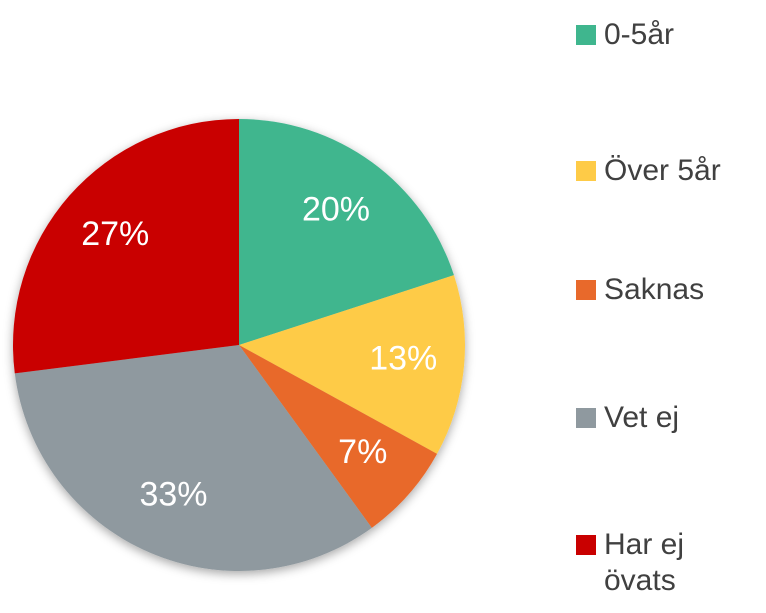 This screenshot has width=766, height=613. Describe the element at coordinates (639, 34) in the screenshot. I see `legend-label: 0-5år` at that location.